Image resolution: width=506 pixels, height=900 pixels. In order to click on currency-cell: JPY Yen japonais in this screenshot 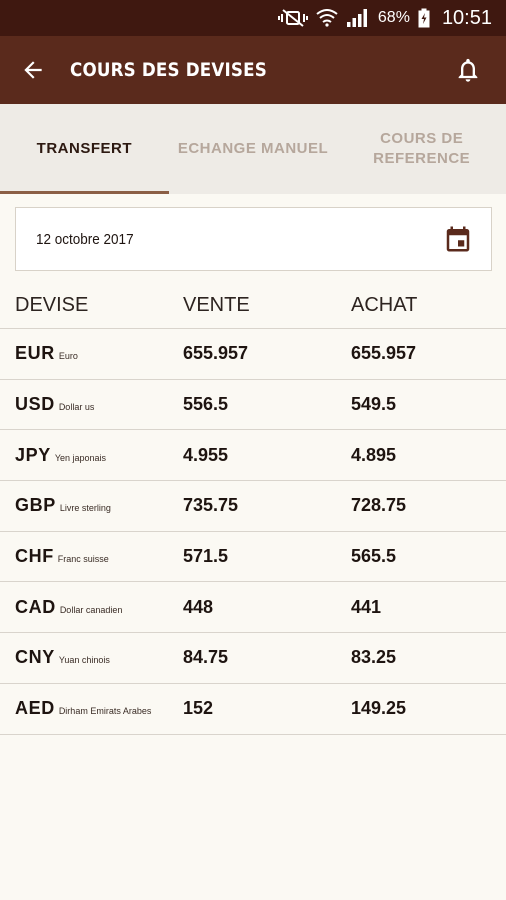, I will do `click(91, 455)`.